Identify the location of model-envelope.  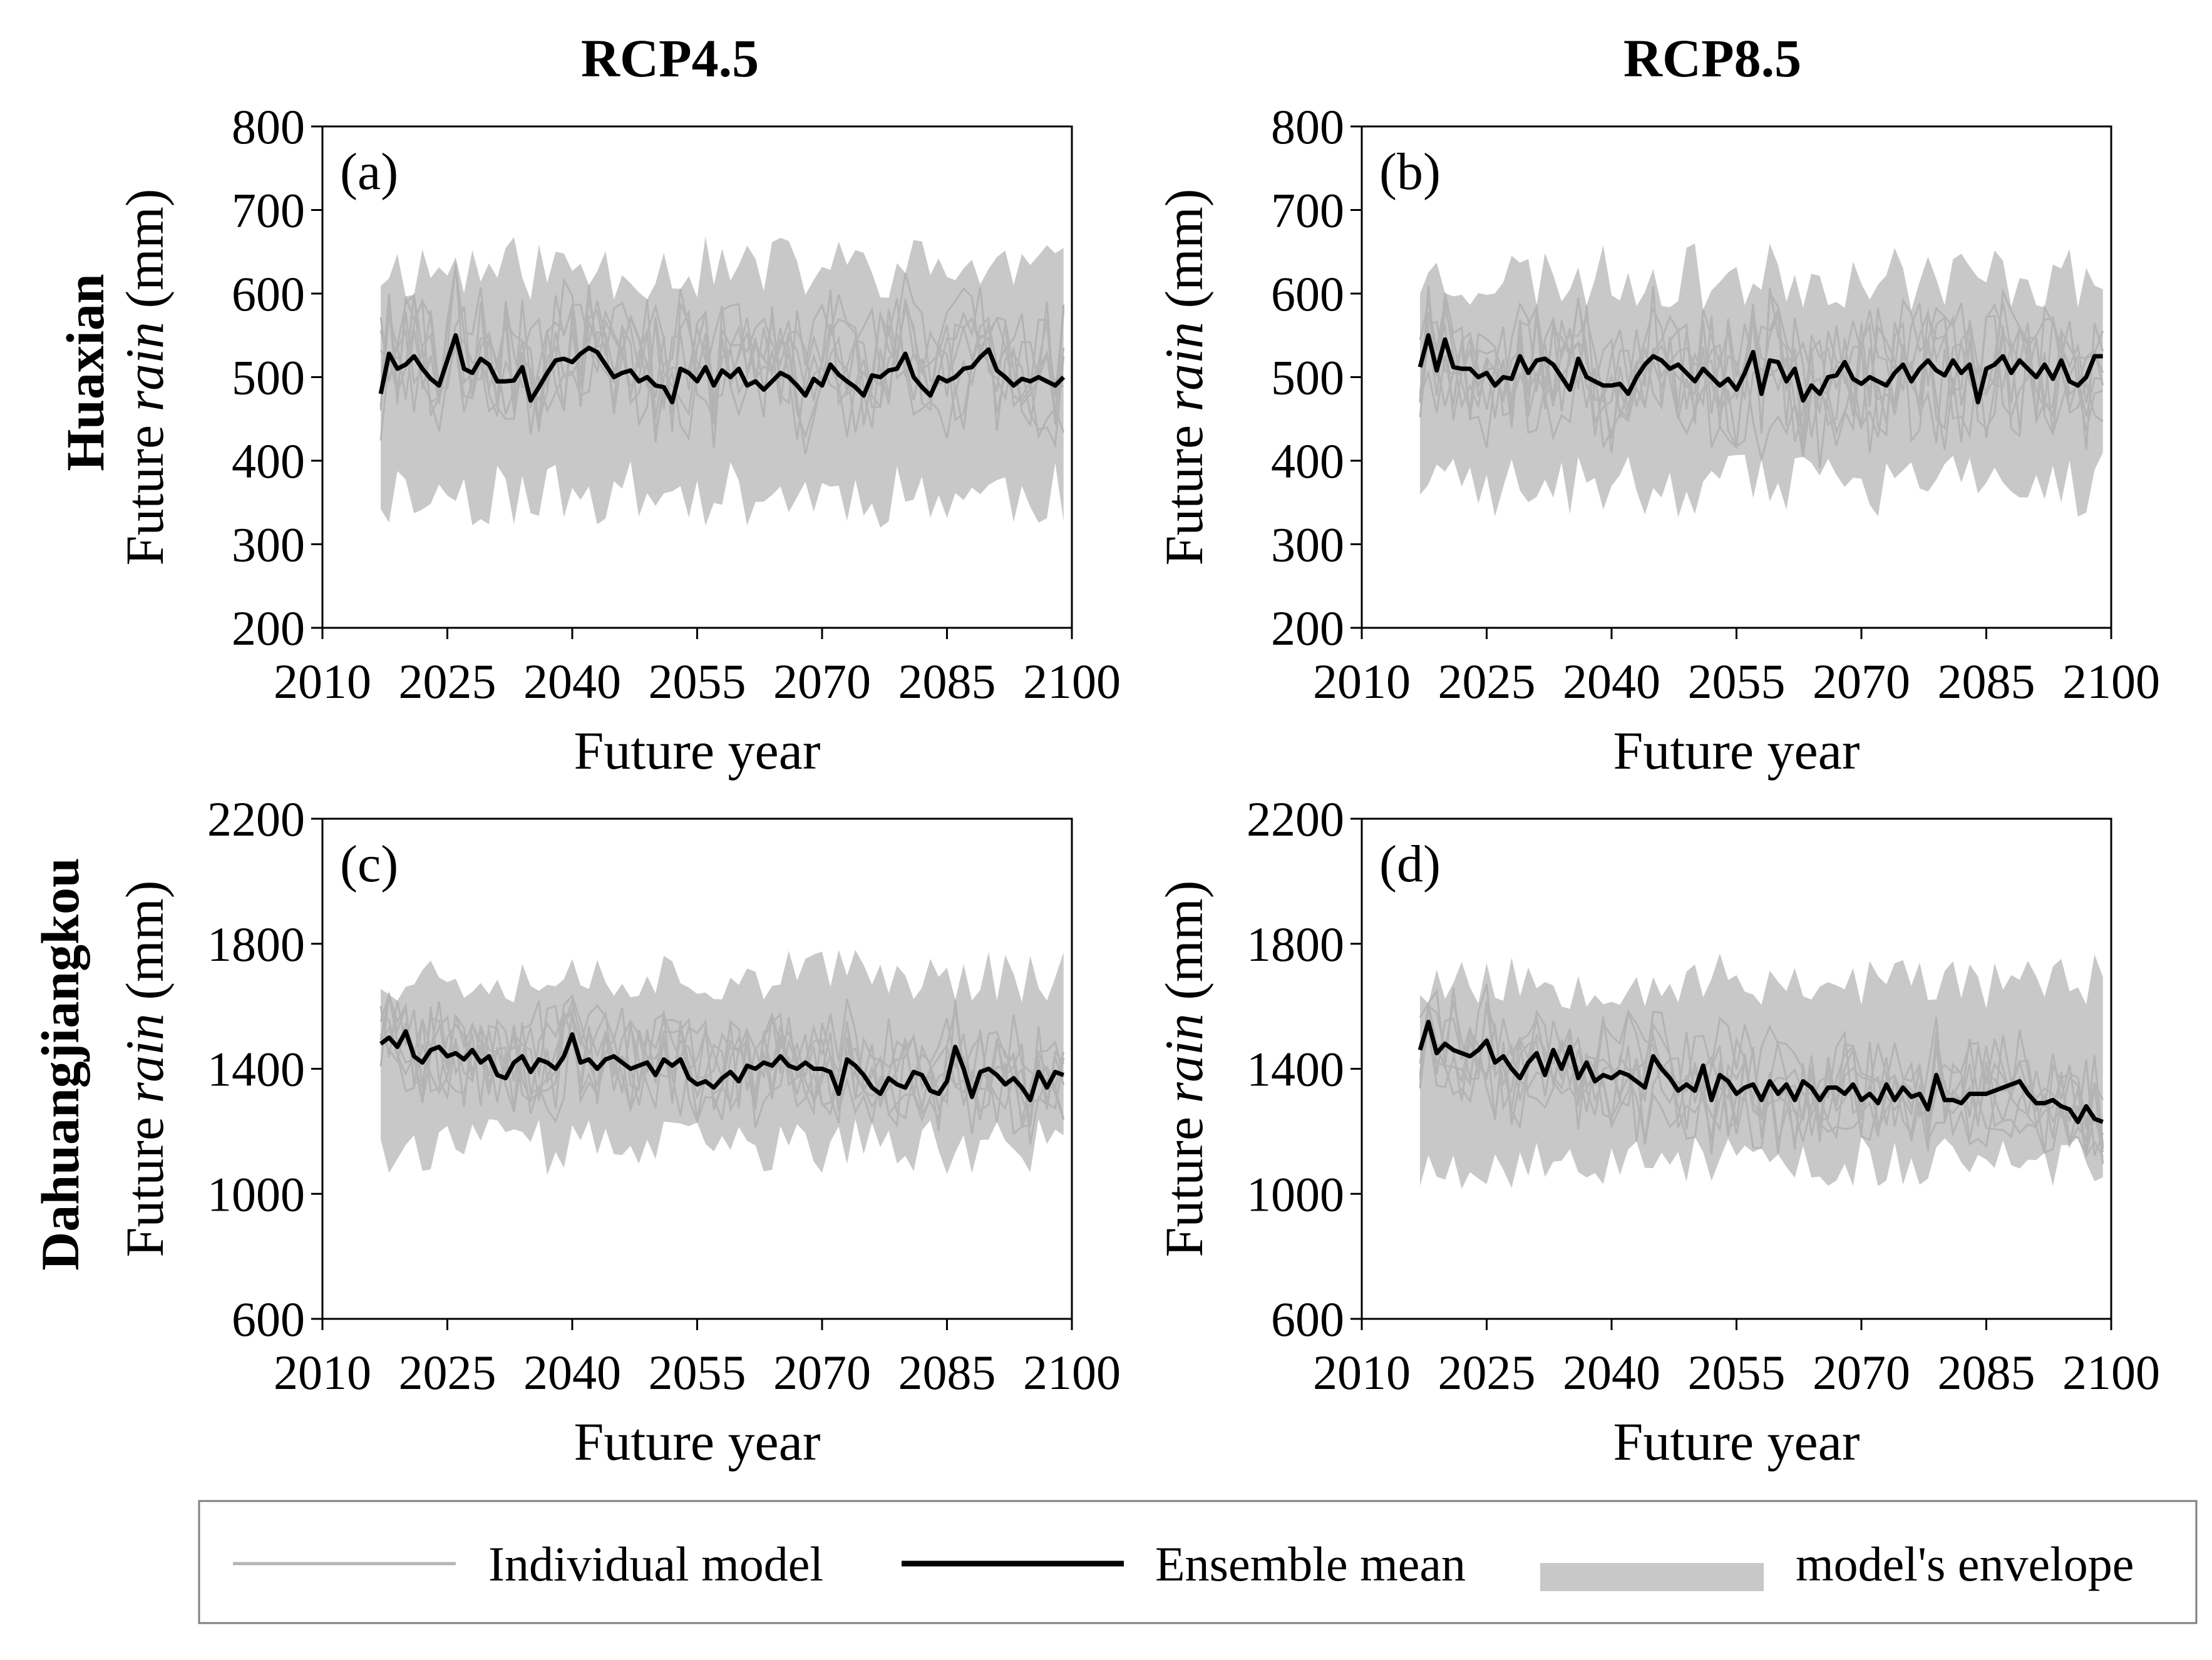
(722, 382).